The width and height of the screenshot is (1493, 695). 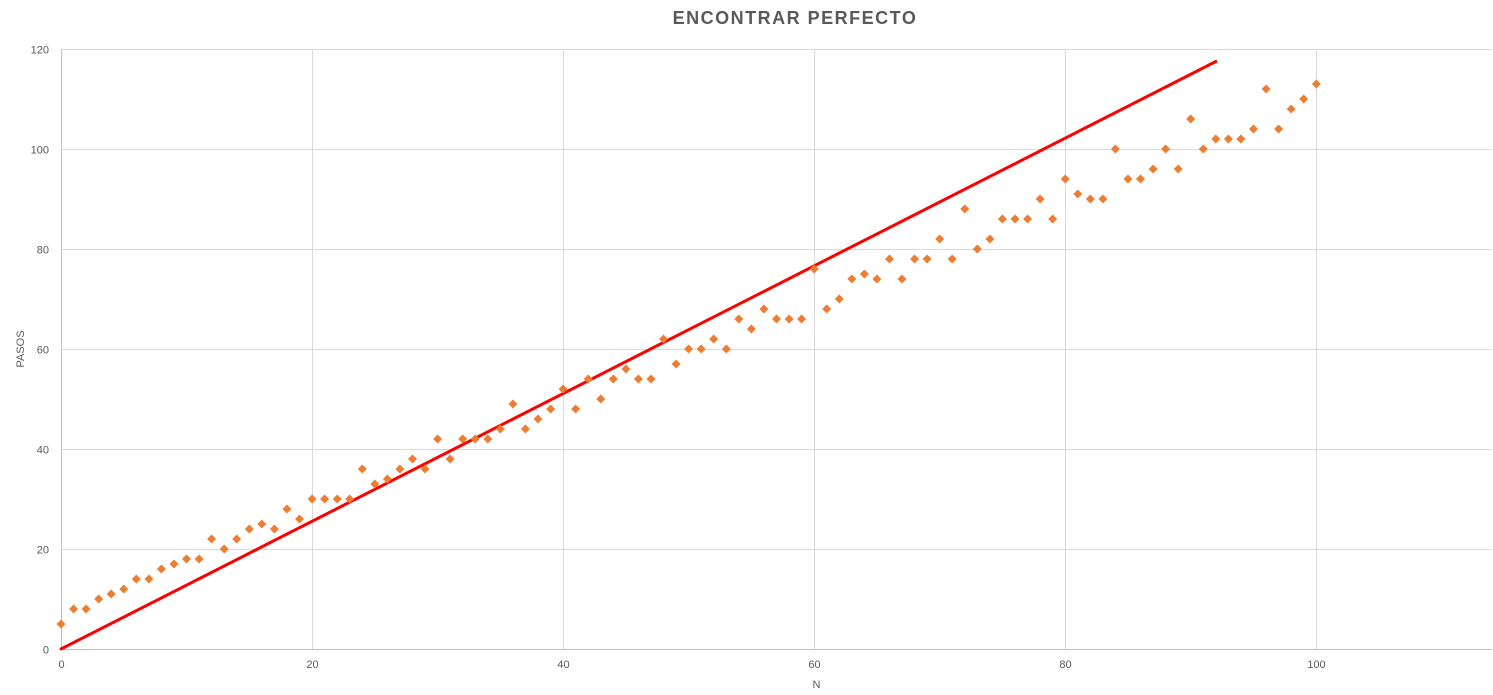 What do you see at coordinates (40, 151) in the screenshot?
I see `y-tick-label: 100` at bounding box center [40, 151].